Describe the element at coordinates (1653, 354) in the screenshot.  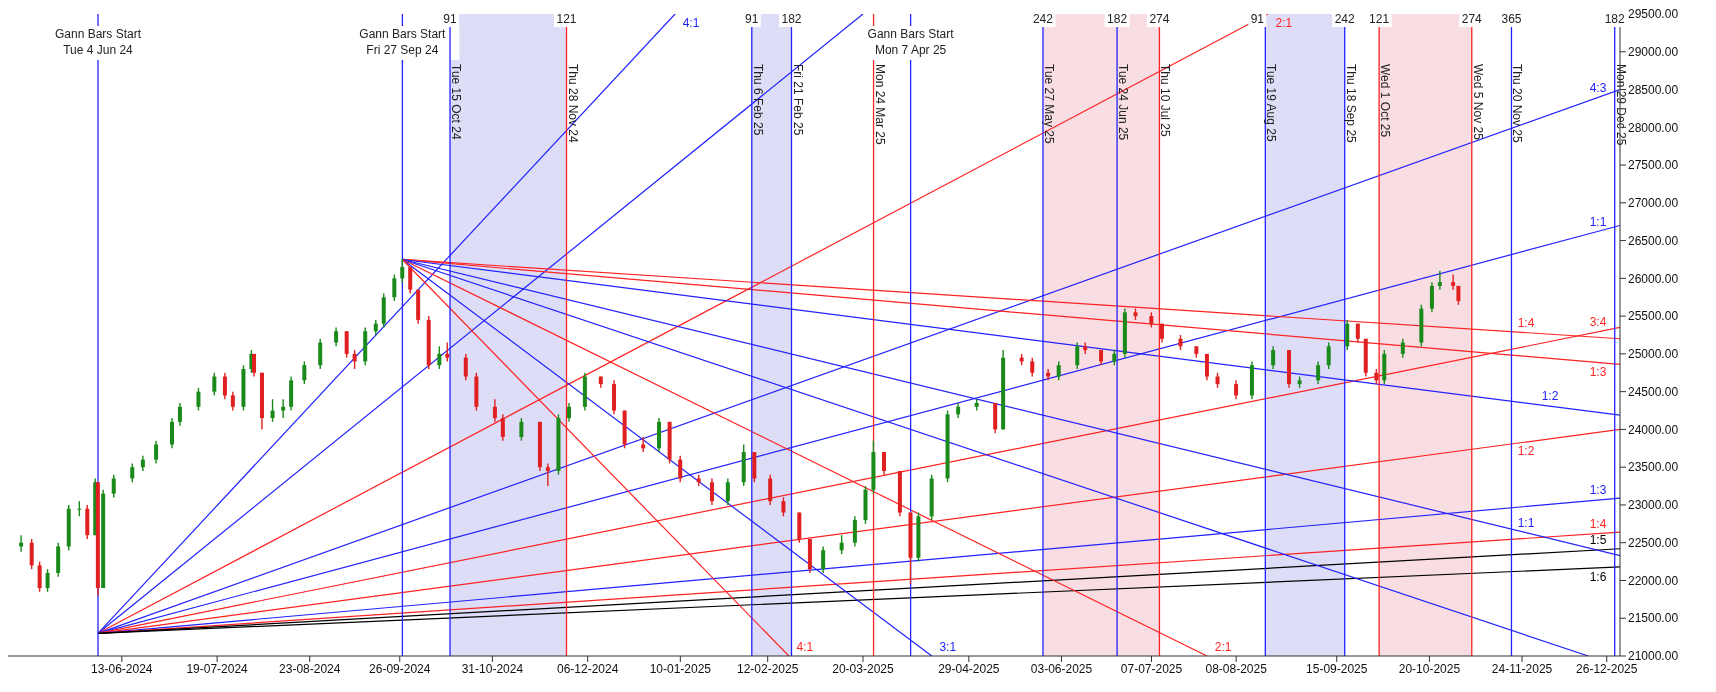
I see `y-tick-label: 25000.00` at that location.